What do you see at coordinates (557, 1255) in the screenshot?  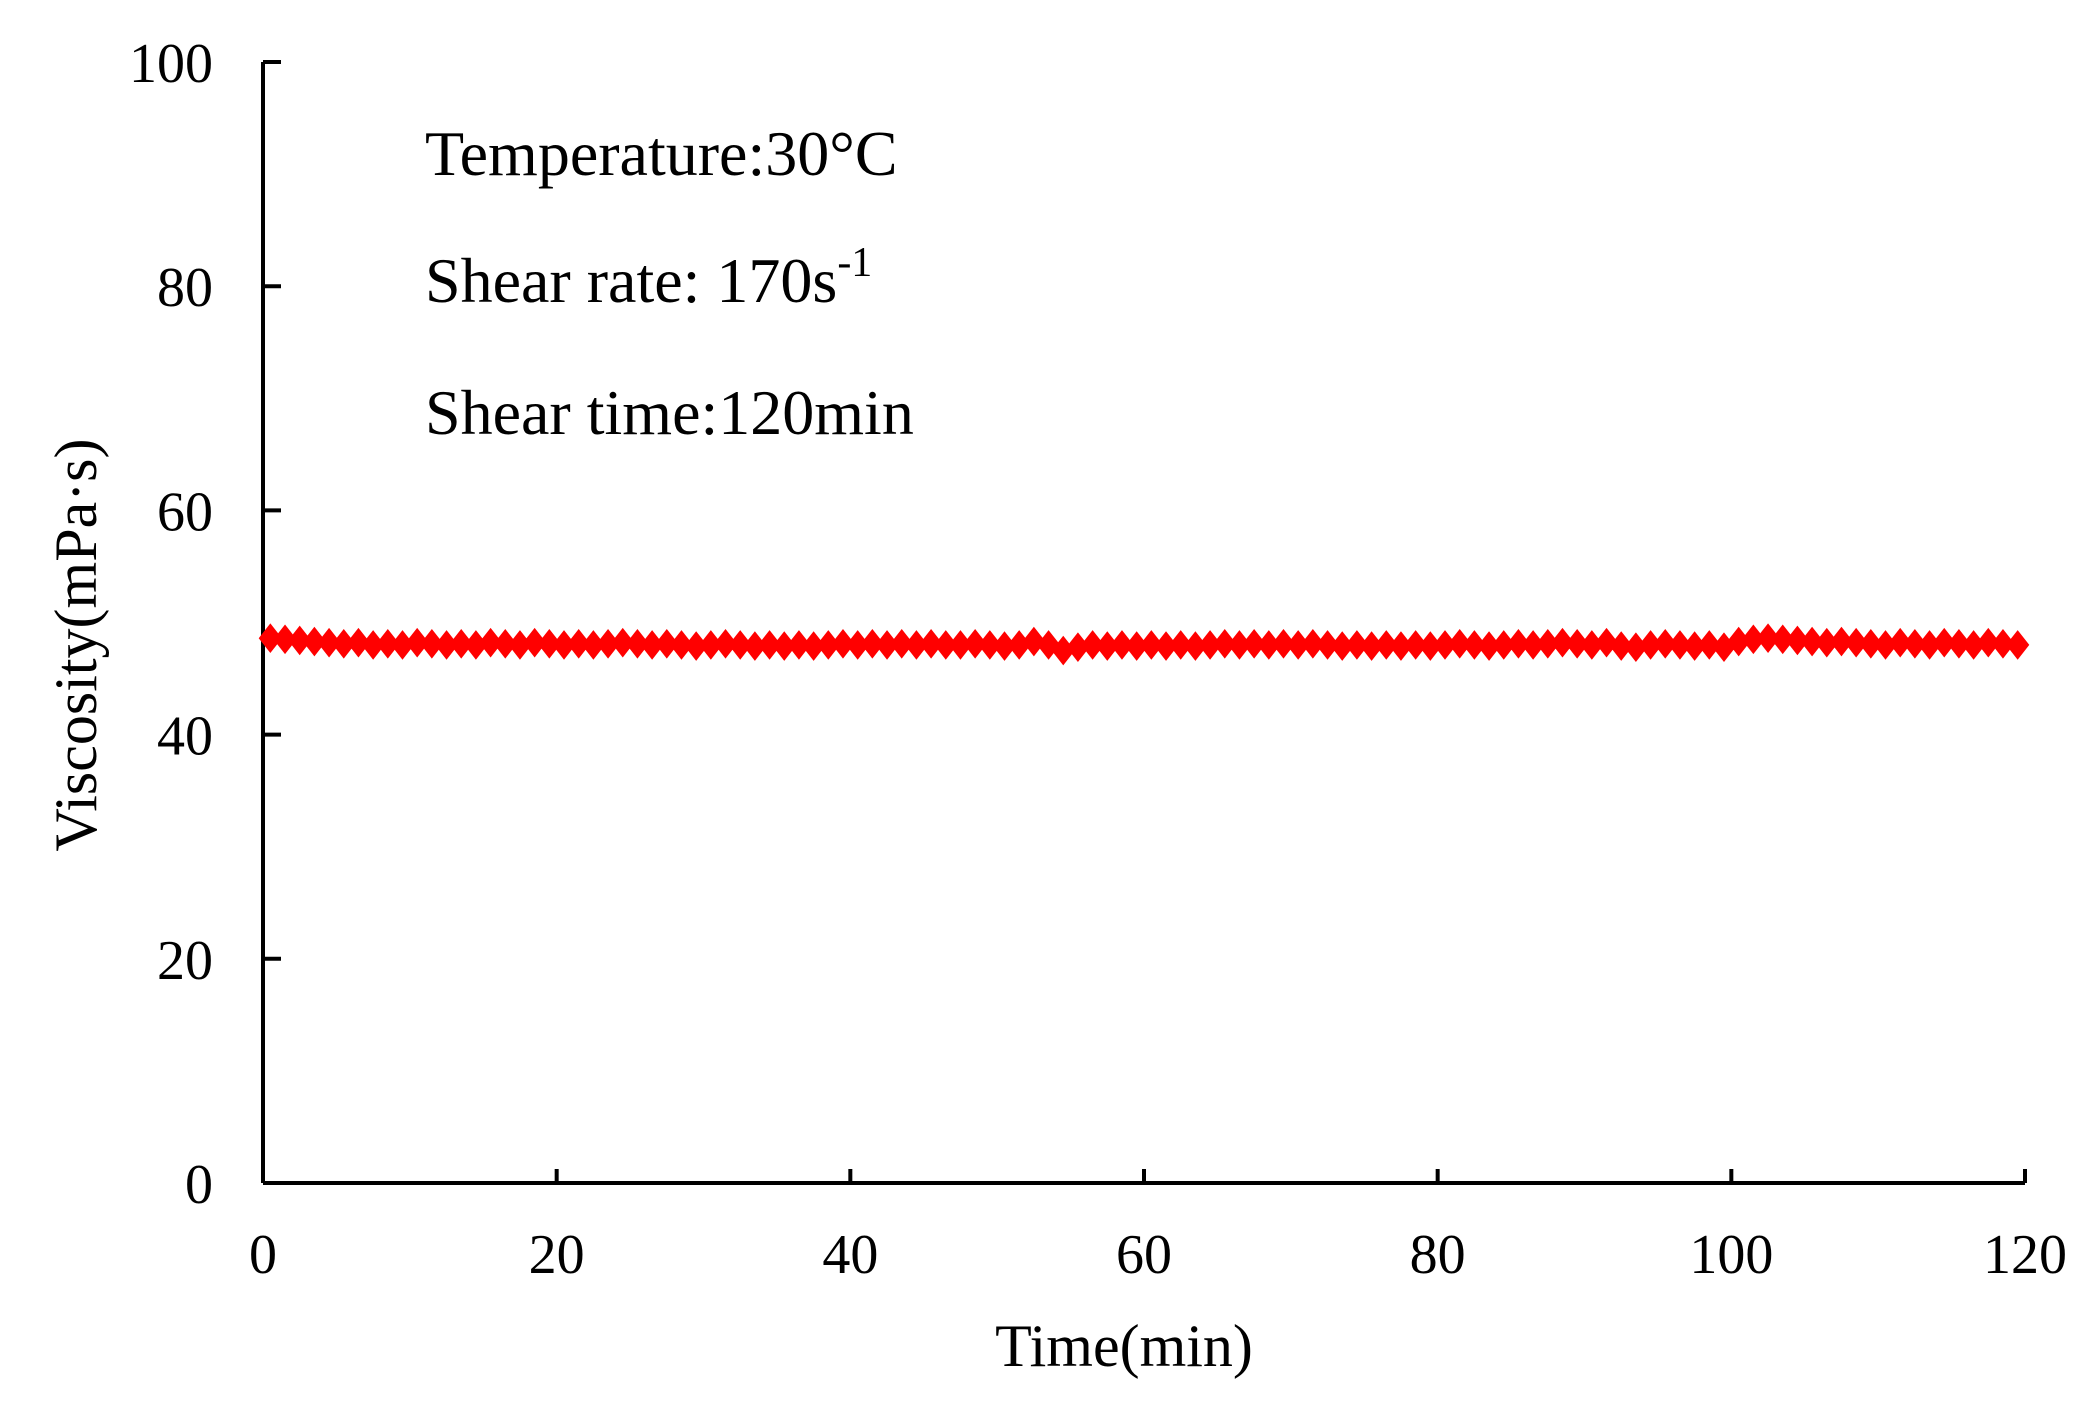 I see `x-tick-label: 20` at bounding box center [557, 1255].